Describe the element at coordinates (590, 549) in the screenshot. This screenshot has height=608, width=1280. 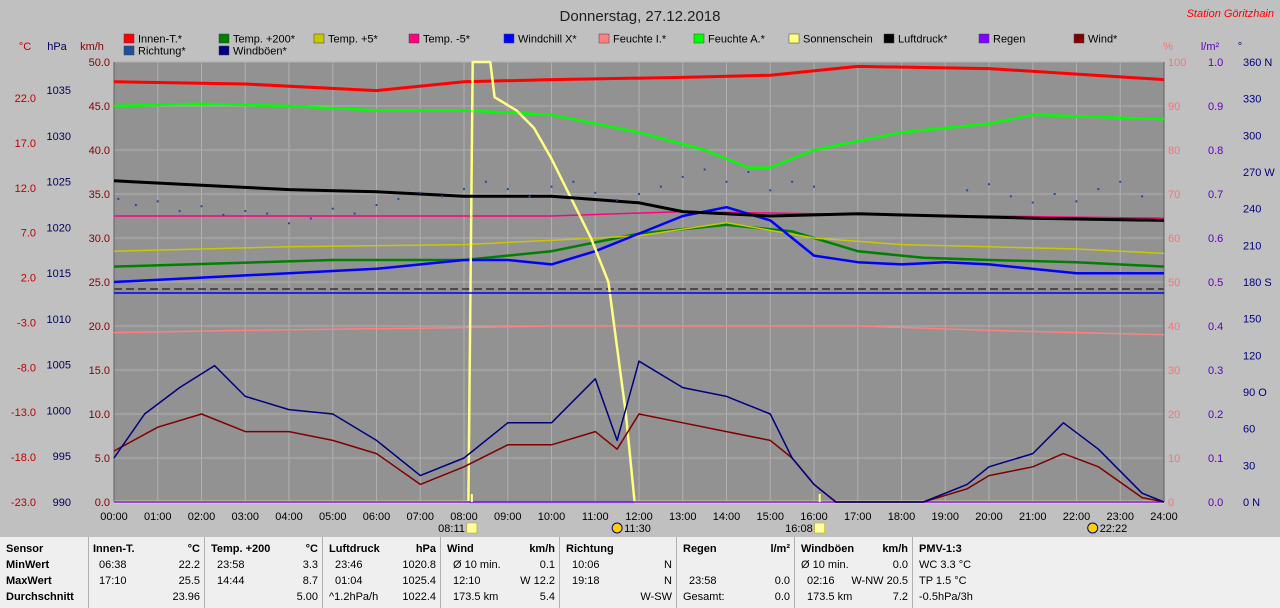
I see `richtung-header: Richtung` at that location.